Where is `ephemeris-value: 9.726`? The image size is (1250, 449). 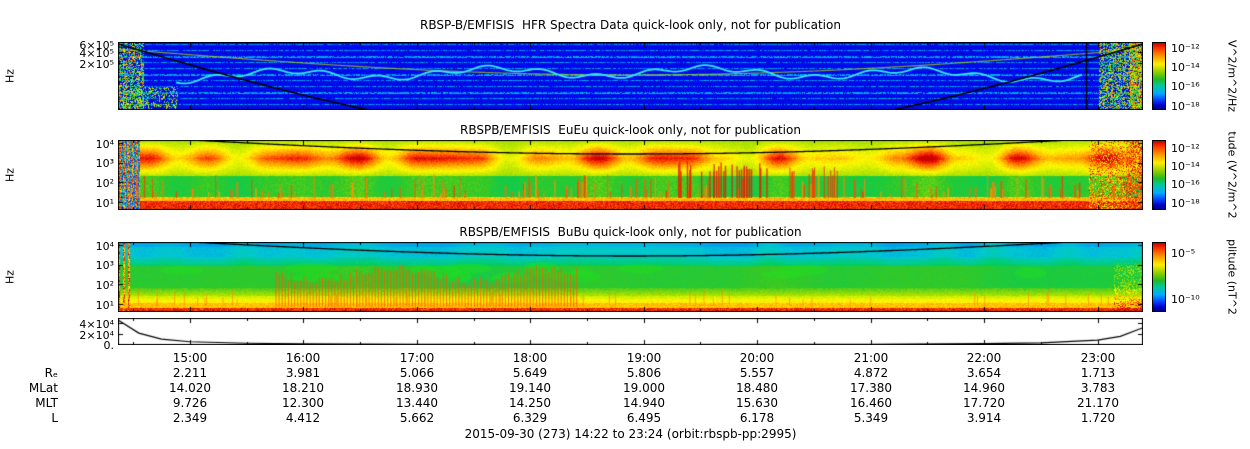 ephemeris-value: 9.726 is located at coordinates (190, 403).